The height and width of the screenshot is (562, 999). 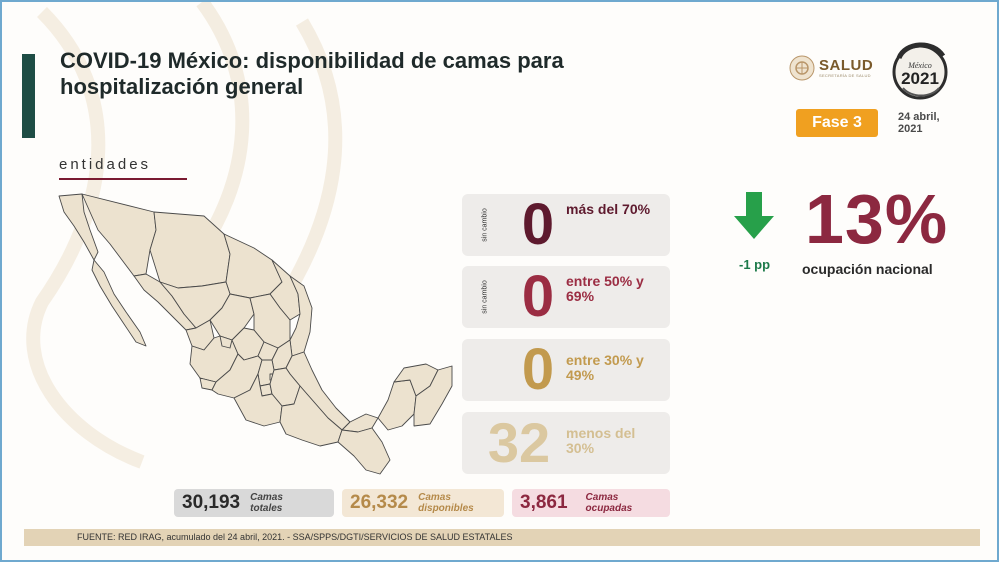 I want to click on report-date-line2: 2021, so click(x=910, y=129).